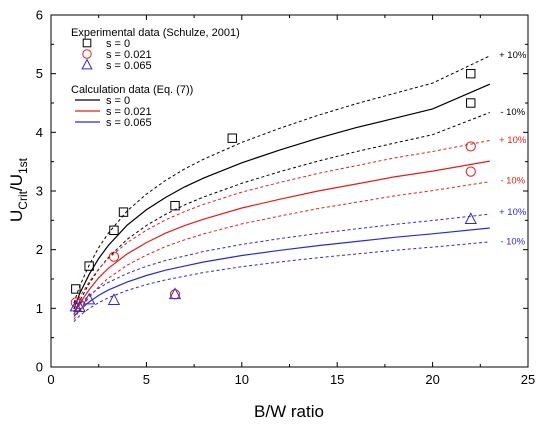  I want to click on x-tick-label: 25, so click(528, 379).